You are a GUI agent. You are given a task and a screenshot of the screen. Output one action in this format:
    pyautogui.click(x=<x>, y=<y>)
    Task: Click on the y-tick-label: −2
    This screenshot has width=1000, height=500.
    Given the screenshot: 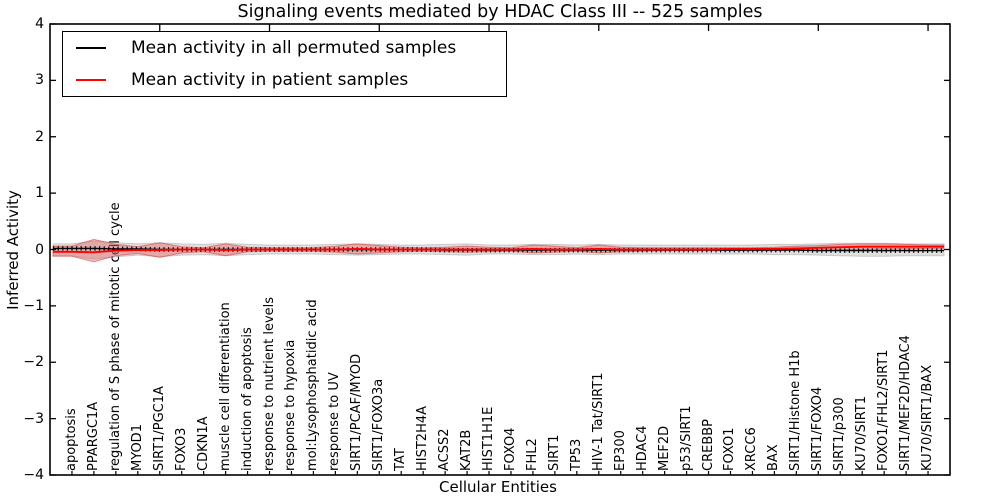 What is the action you would take?
    pyautogui.click(x=33, y=362)
    